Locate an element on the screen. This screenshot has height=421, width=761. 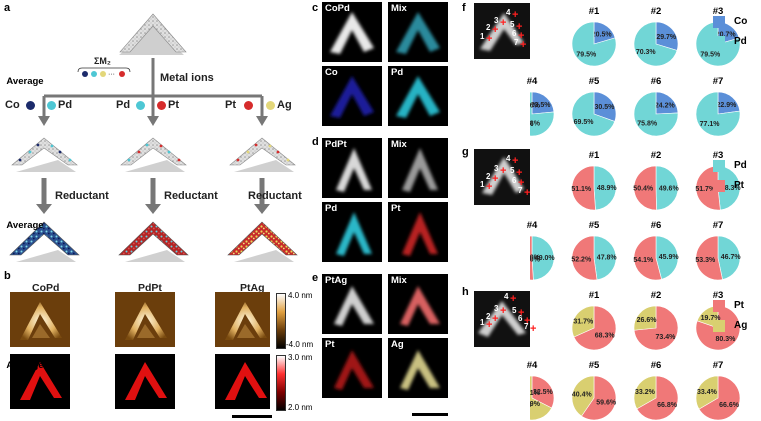
pie-label-f-3-1: 20.7% is located at coordinates (726, 34).